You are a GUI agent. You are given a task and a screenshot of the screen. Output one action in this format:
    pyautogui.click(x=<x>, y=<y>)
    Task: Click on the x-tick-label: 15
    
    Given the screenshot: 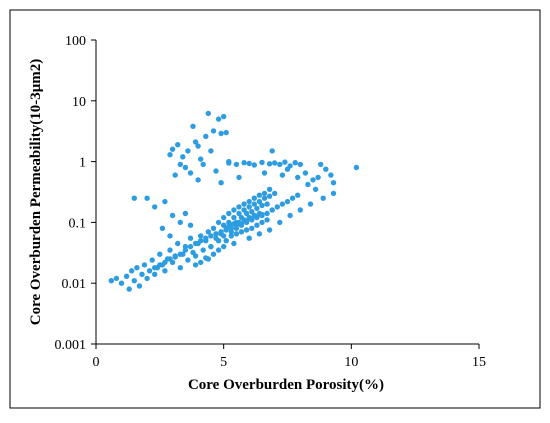 What is the action you would take?
    pyautogui.click(x=479, y=362)
    